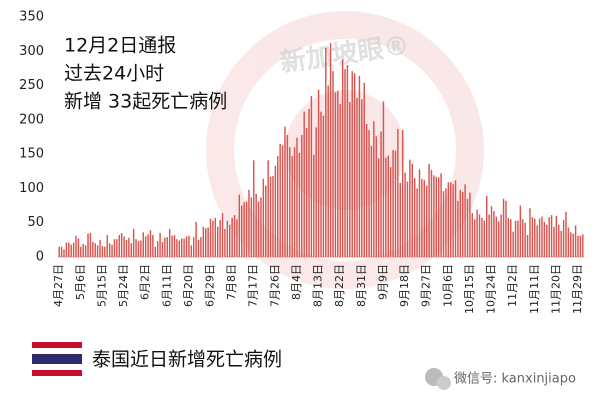 Image resolution: width=601 pixels, height=404 pixels. What do you see at coordinates (469, 289) in the screenshot?
I see `x-tick-label: 10月15日` at bounding box center [469, 289].